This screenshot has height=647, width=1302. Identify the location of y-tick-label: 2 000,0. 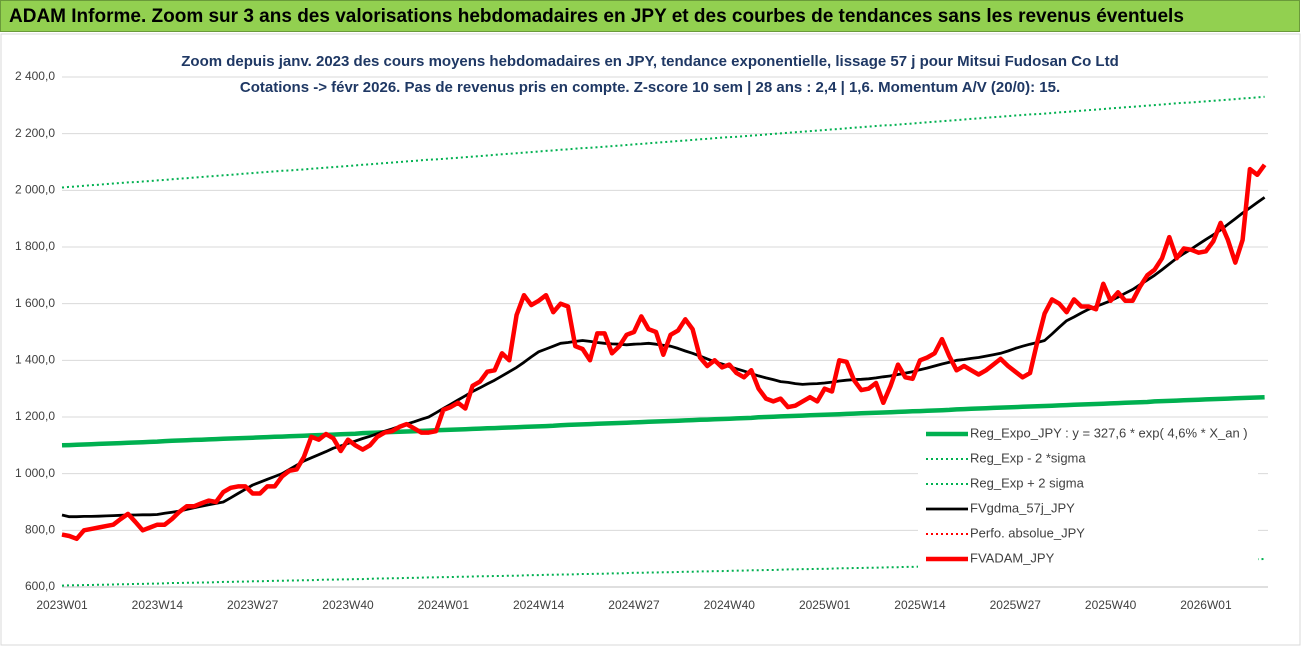
(35, 190).